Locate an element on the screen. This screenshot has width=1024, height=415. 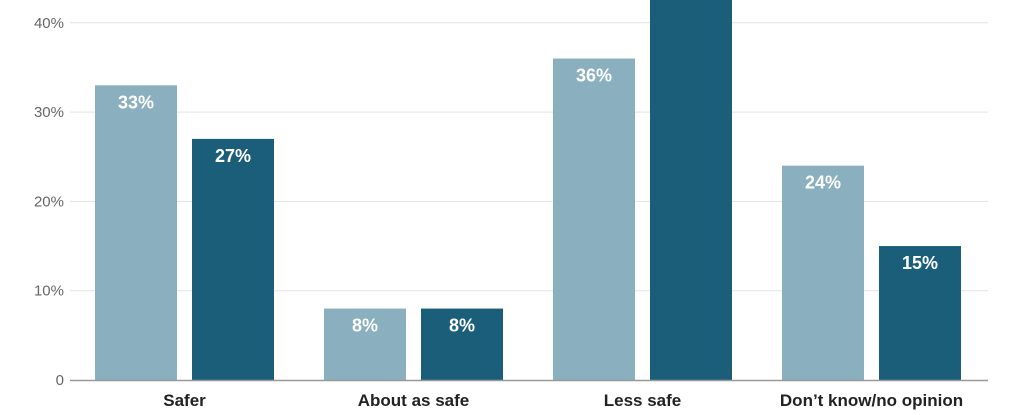
data-label-series2-3: 15% is located at coordinates (920, 263).